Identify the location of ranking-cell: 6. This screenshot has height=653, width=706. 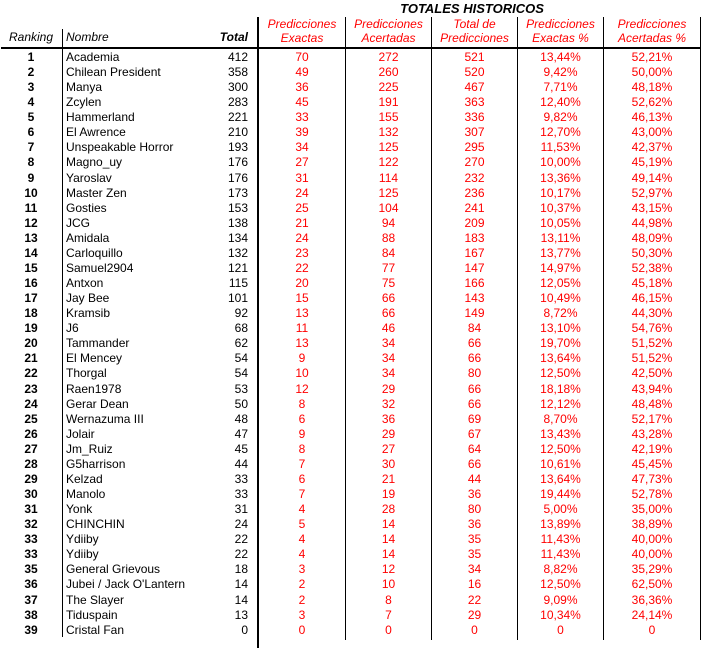
(31, 132).